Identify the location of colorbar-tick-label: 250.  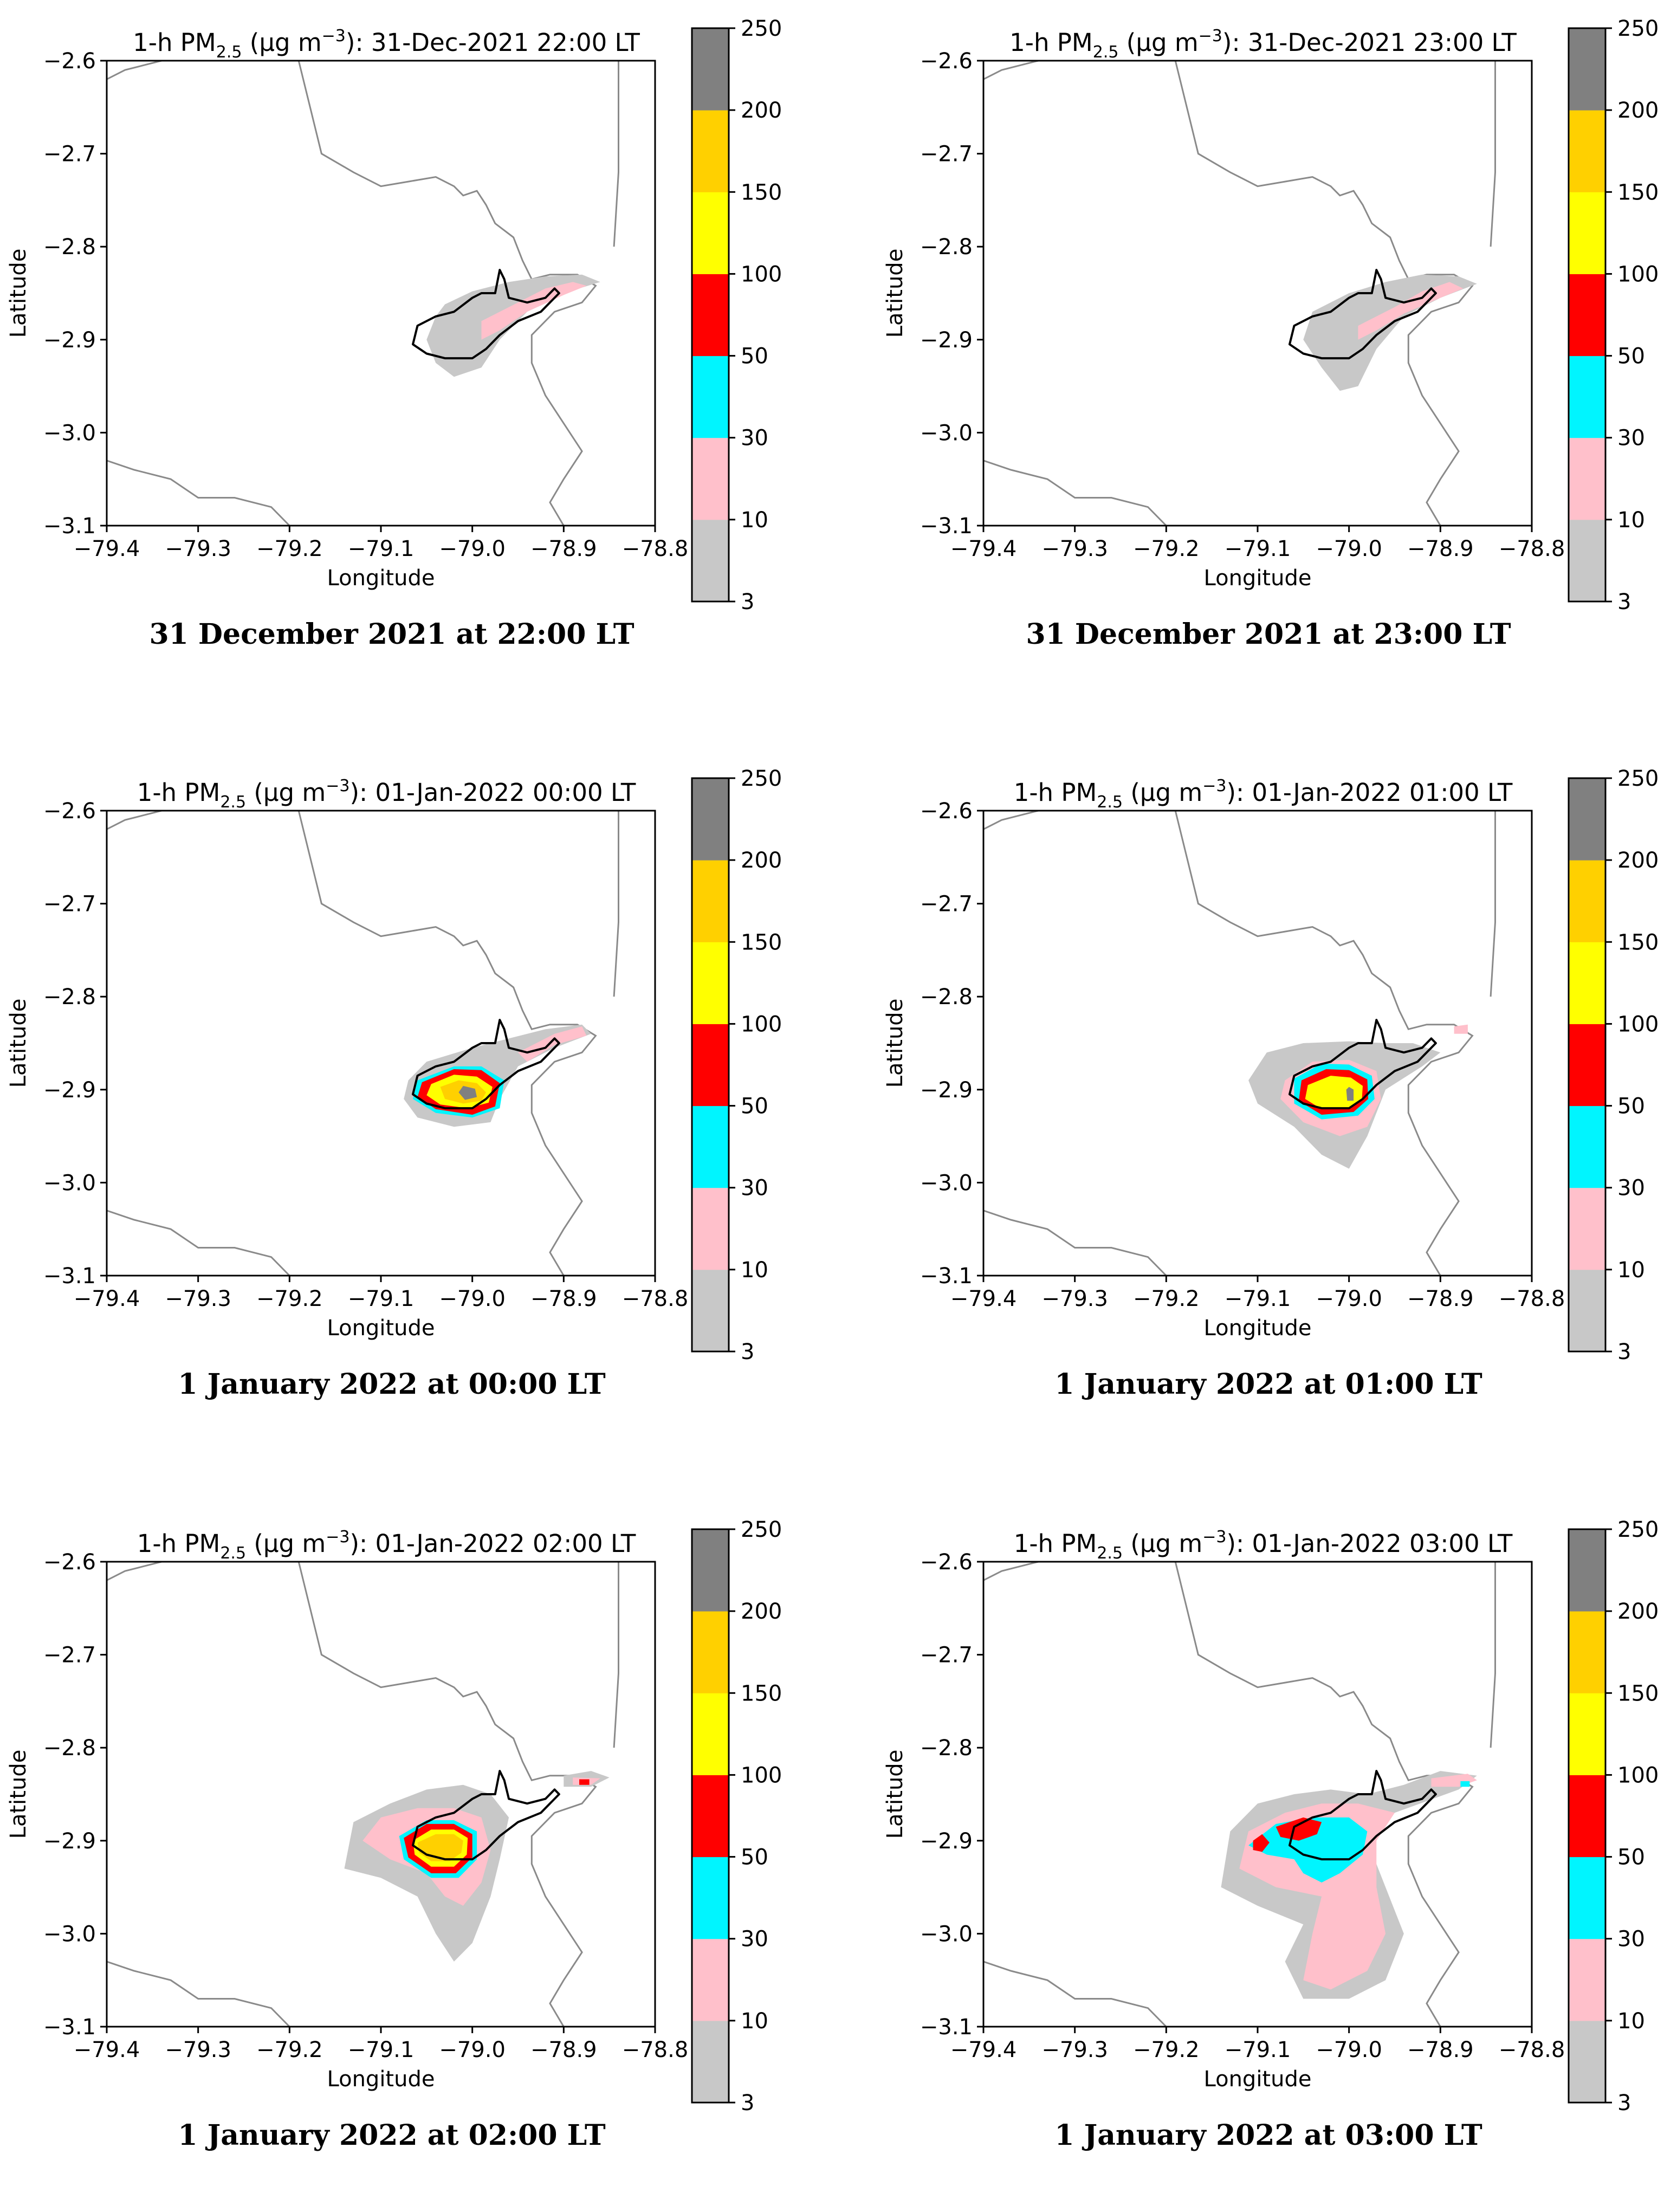
(1638, 778).